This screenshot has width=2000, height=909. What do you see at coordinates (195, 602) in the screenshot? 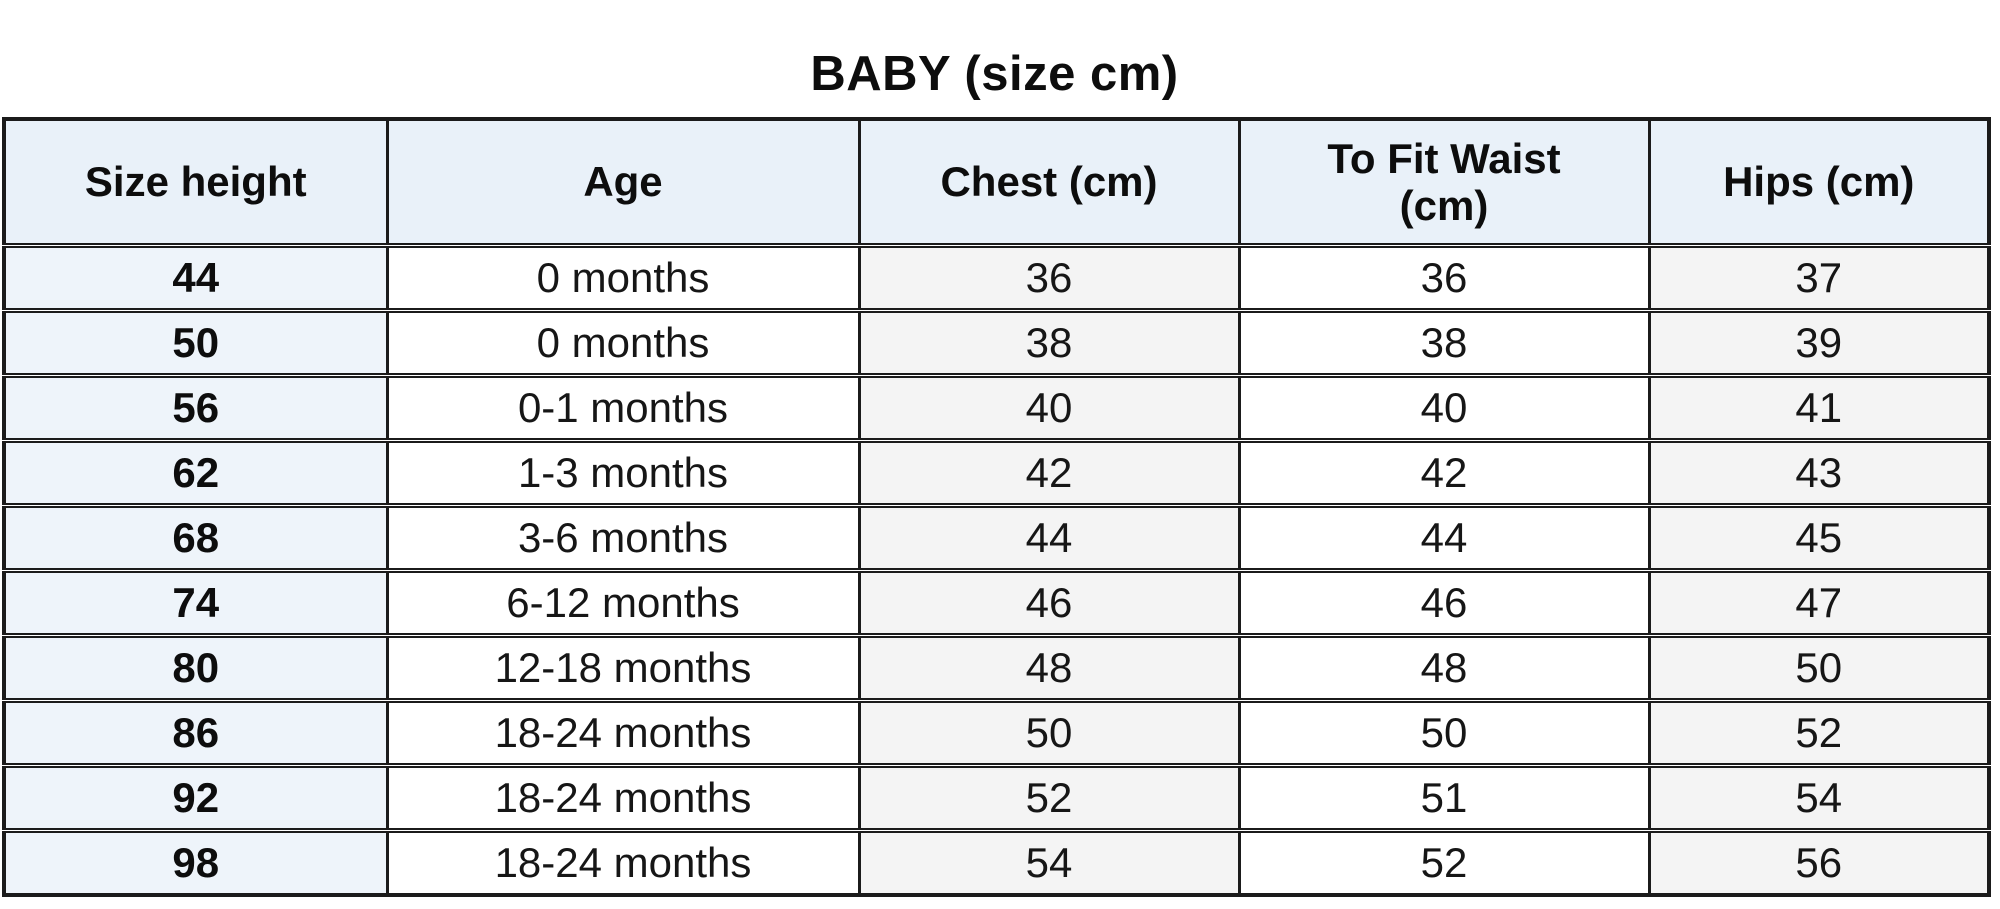
I see `table-cell: 74` at bounding box center [195, 602].